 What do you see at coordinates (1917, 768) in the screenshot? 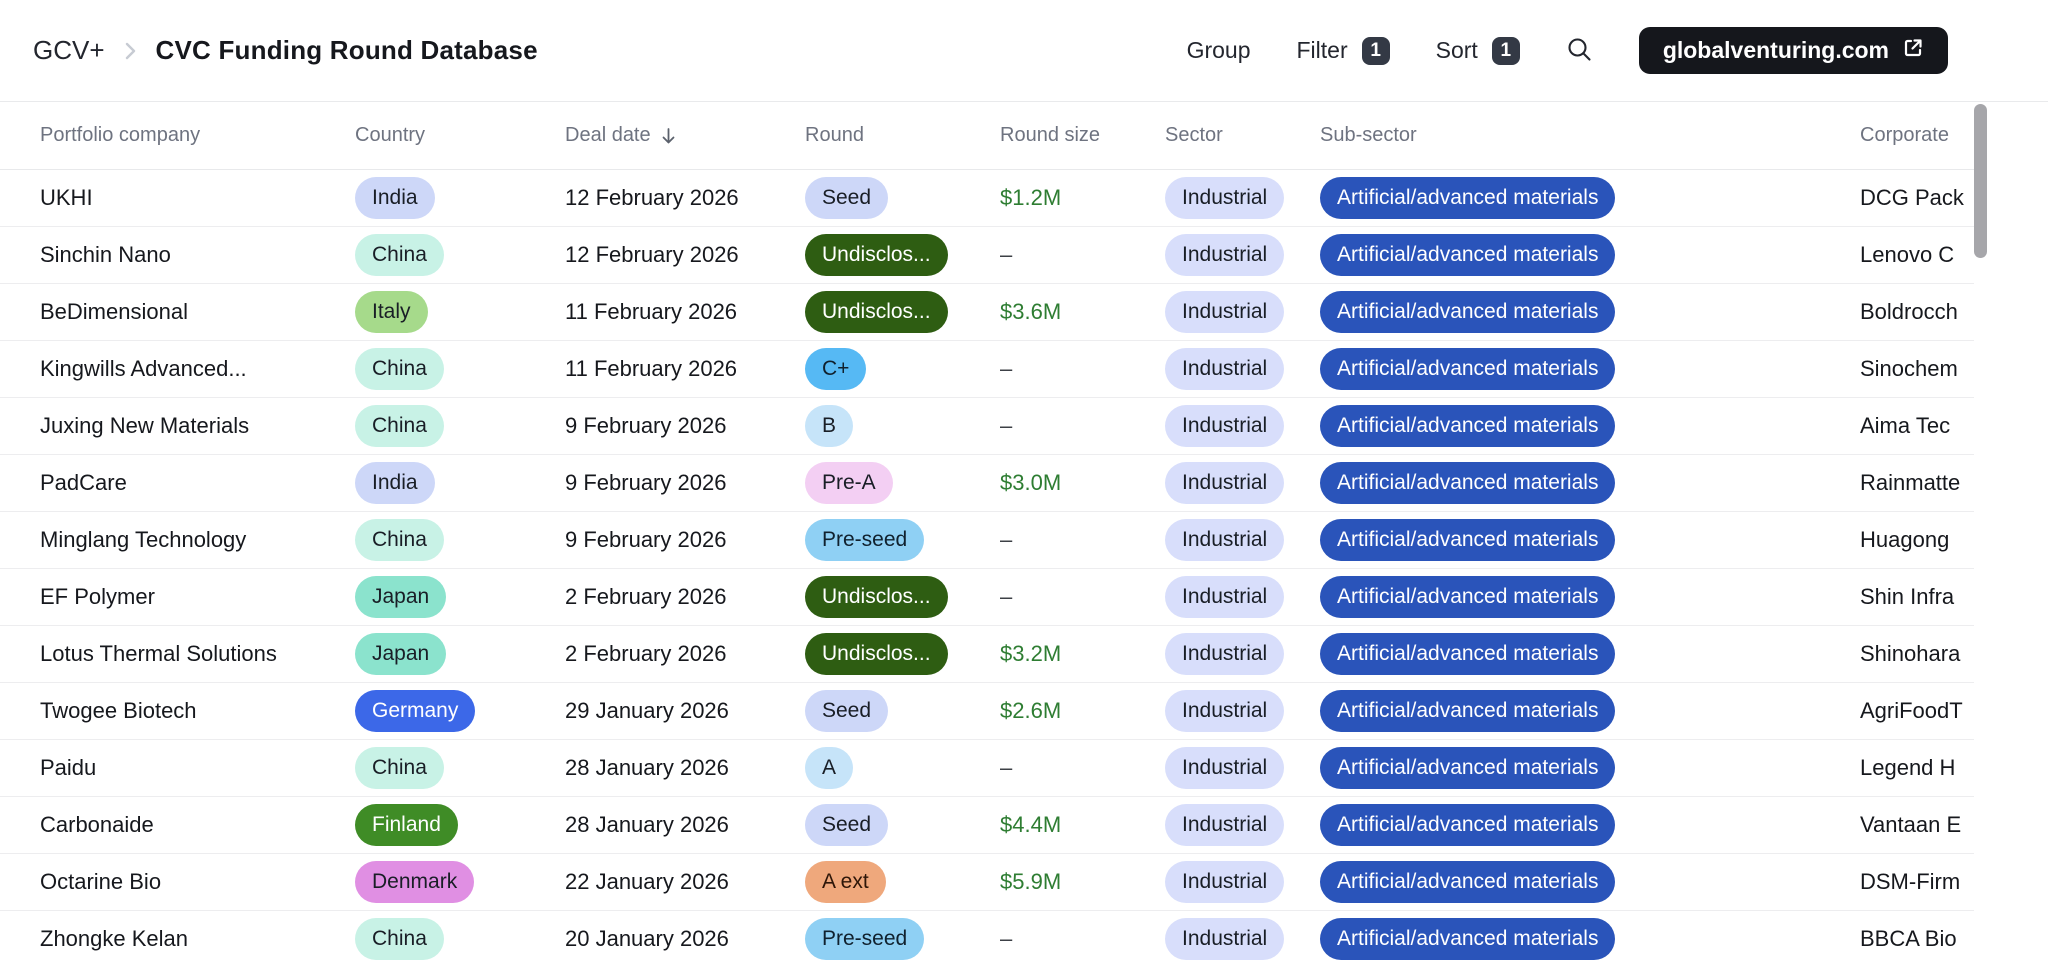
I see `corporate-cell: Legend H` at bounding box center [1917, 768].